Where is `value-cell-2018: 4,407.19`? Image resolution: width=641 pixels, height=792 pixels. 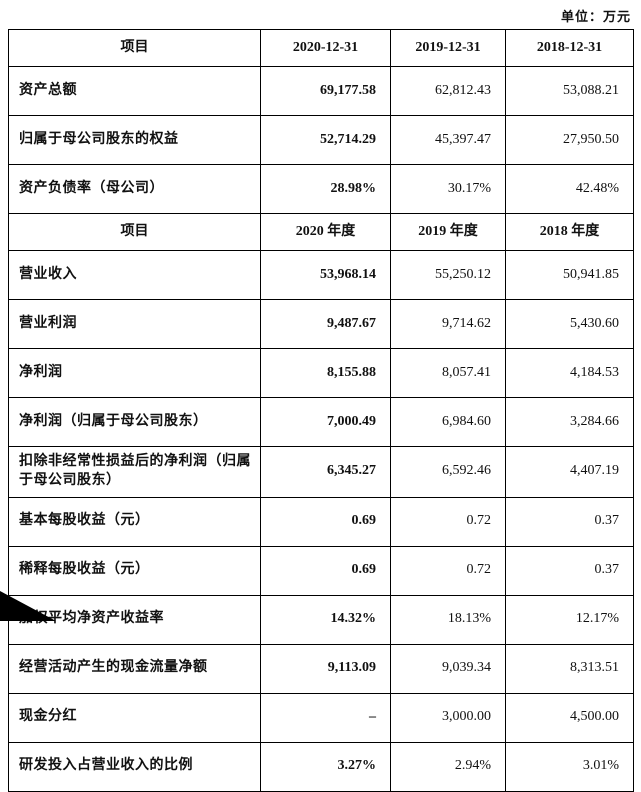 value-cell-2018: 4,407.19 is located at coordinates (569, 472).